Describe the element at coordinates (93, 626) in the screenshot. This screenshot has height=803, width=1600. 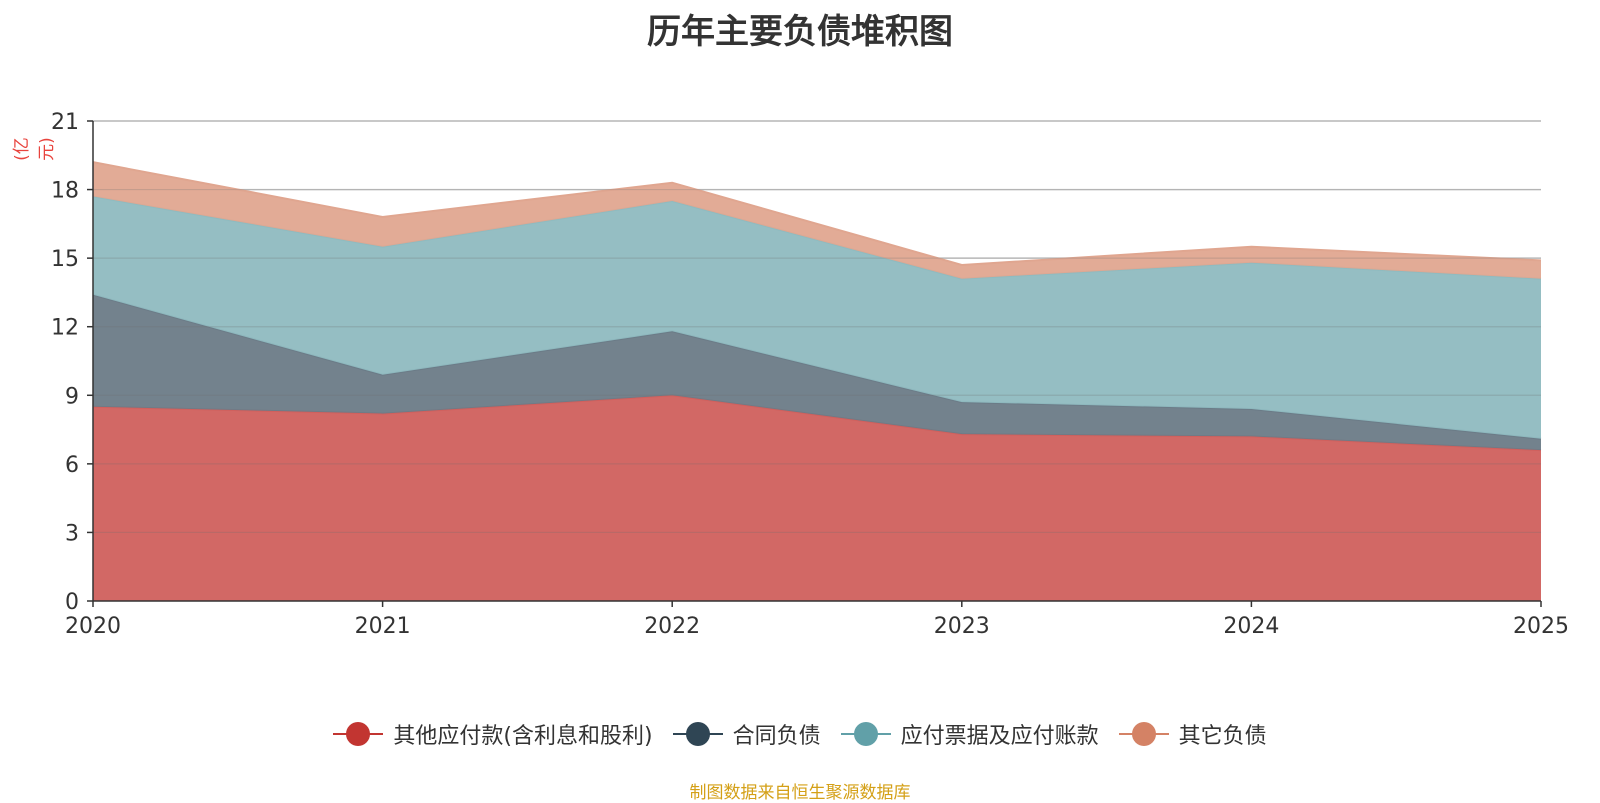
I see `x-tick-label: 2020` at that location.